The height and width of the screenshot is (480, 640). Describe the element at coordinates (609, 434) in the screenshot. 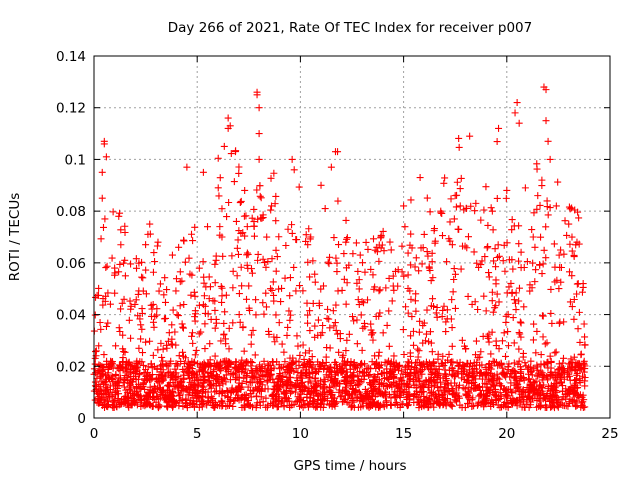

I see `x-tick-label: 25` at that location.